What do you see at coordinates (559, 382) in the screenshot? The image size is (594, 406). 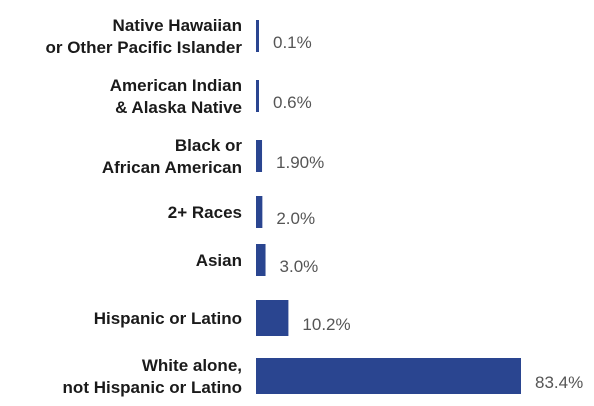 I see `value-label-white-alone-not-hispanic-or-latino: 83.4%` at bounding box center [559, 382].